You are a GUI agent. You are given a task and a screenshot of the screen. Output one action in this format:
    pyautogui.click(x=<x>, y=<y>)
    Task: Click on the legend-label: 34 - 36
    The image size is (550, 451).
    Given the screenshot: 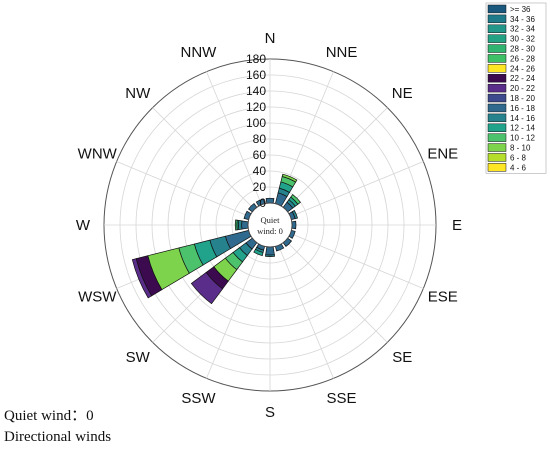 What is the action you would take?
    pyautogui.click(x=522, y=19)
    